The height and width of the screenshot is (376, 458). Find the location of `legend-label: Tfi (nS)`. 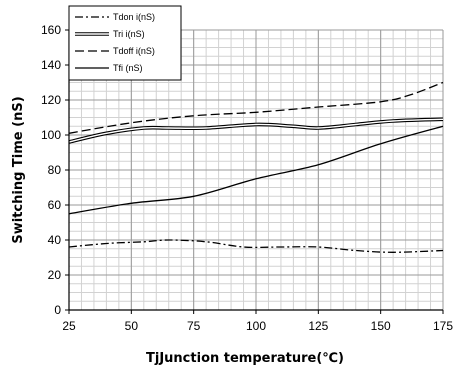

legend-label: Tfi (nS) is located at coordinates (128, 68).